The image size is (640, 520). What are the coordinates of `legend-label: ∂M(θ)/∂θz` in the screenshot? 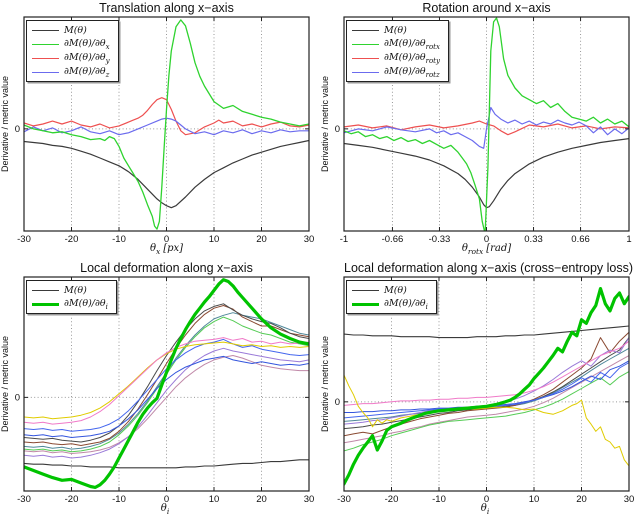 It's located at (87, 72).